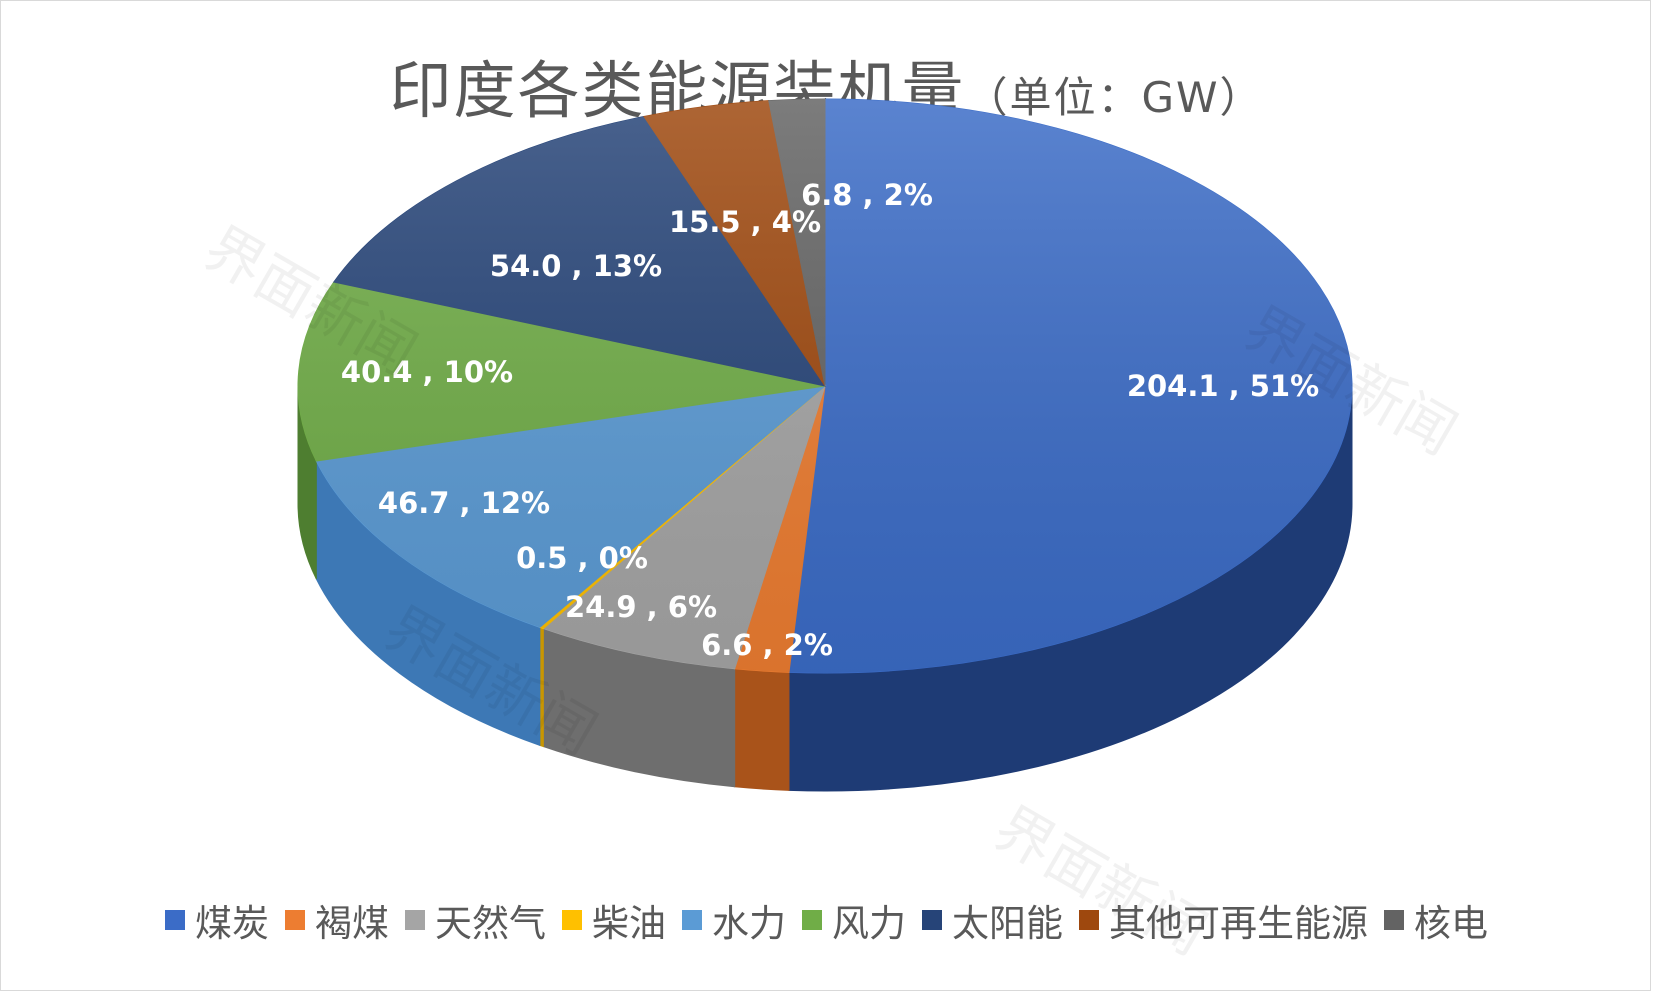  I want to click on legend-item-水力: 水力, so click(734, 920).